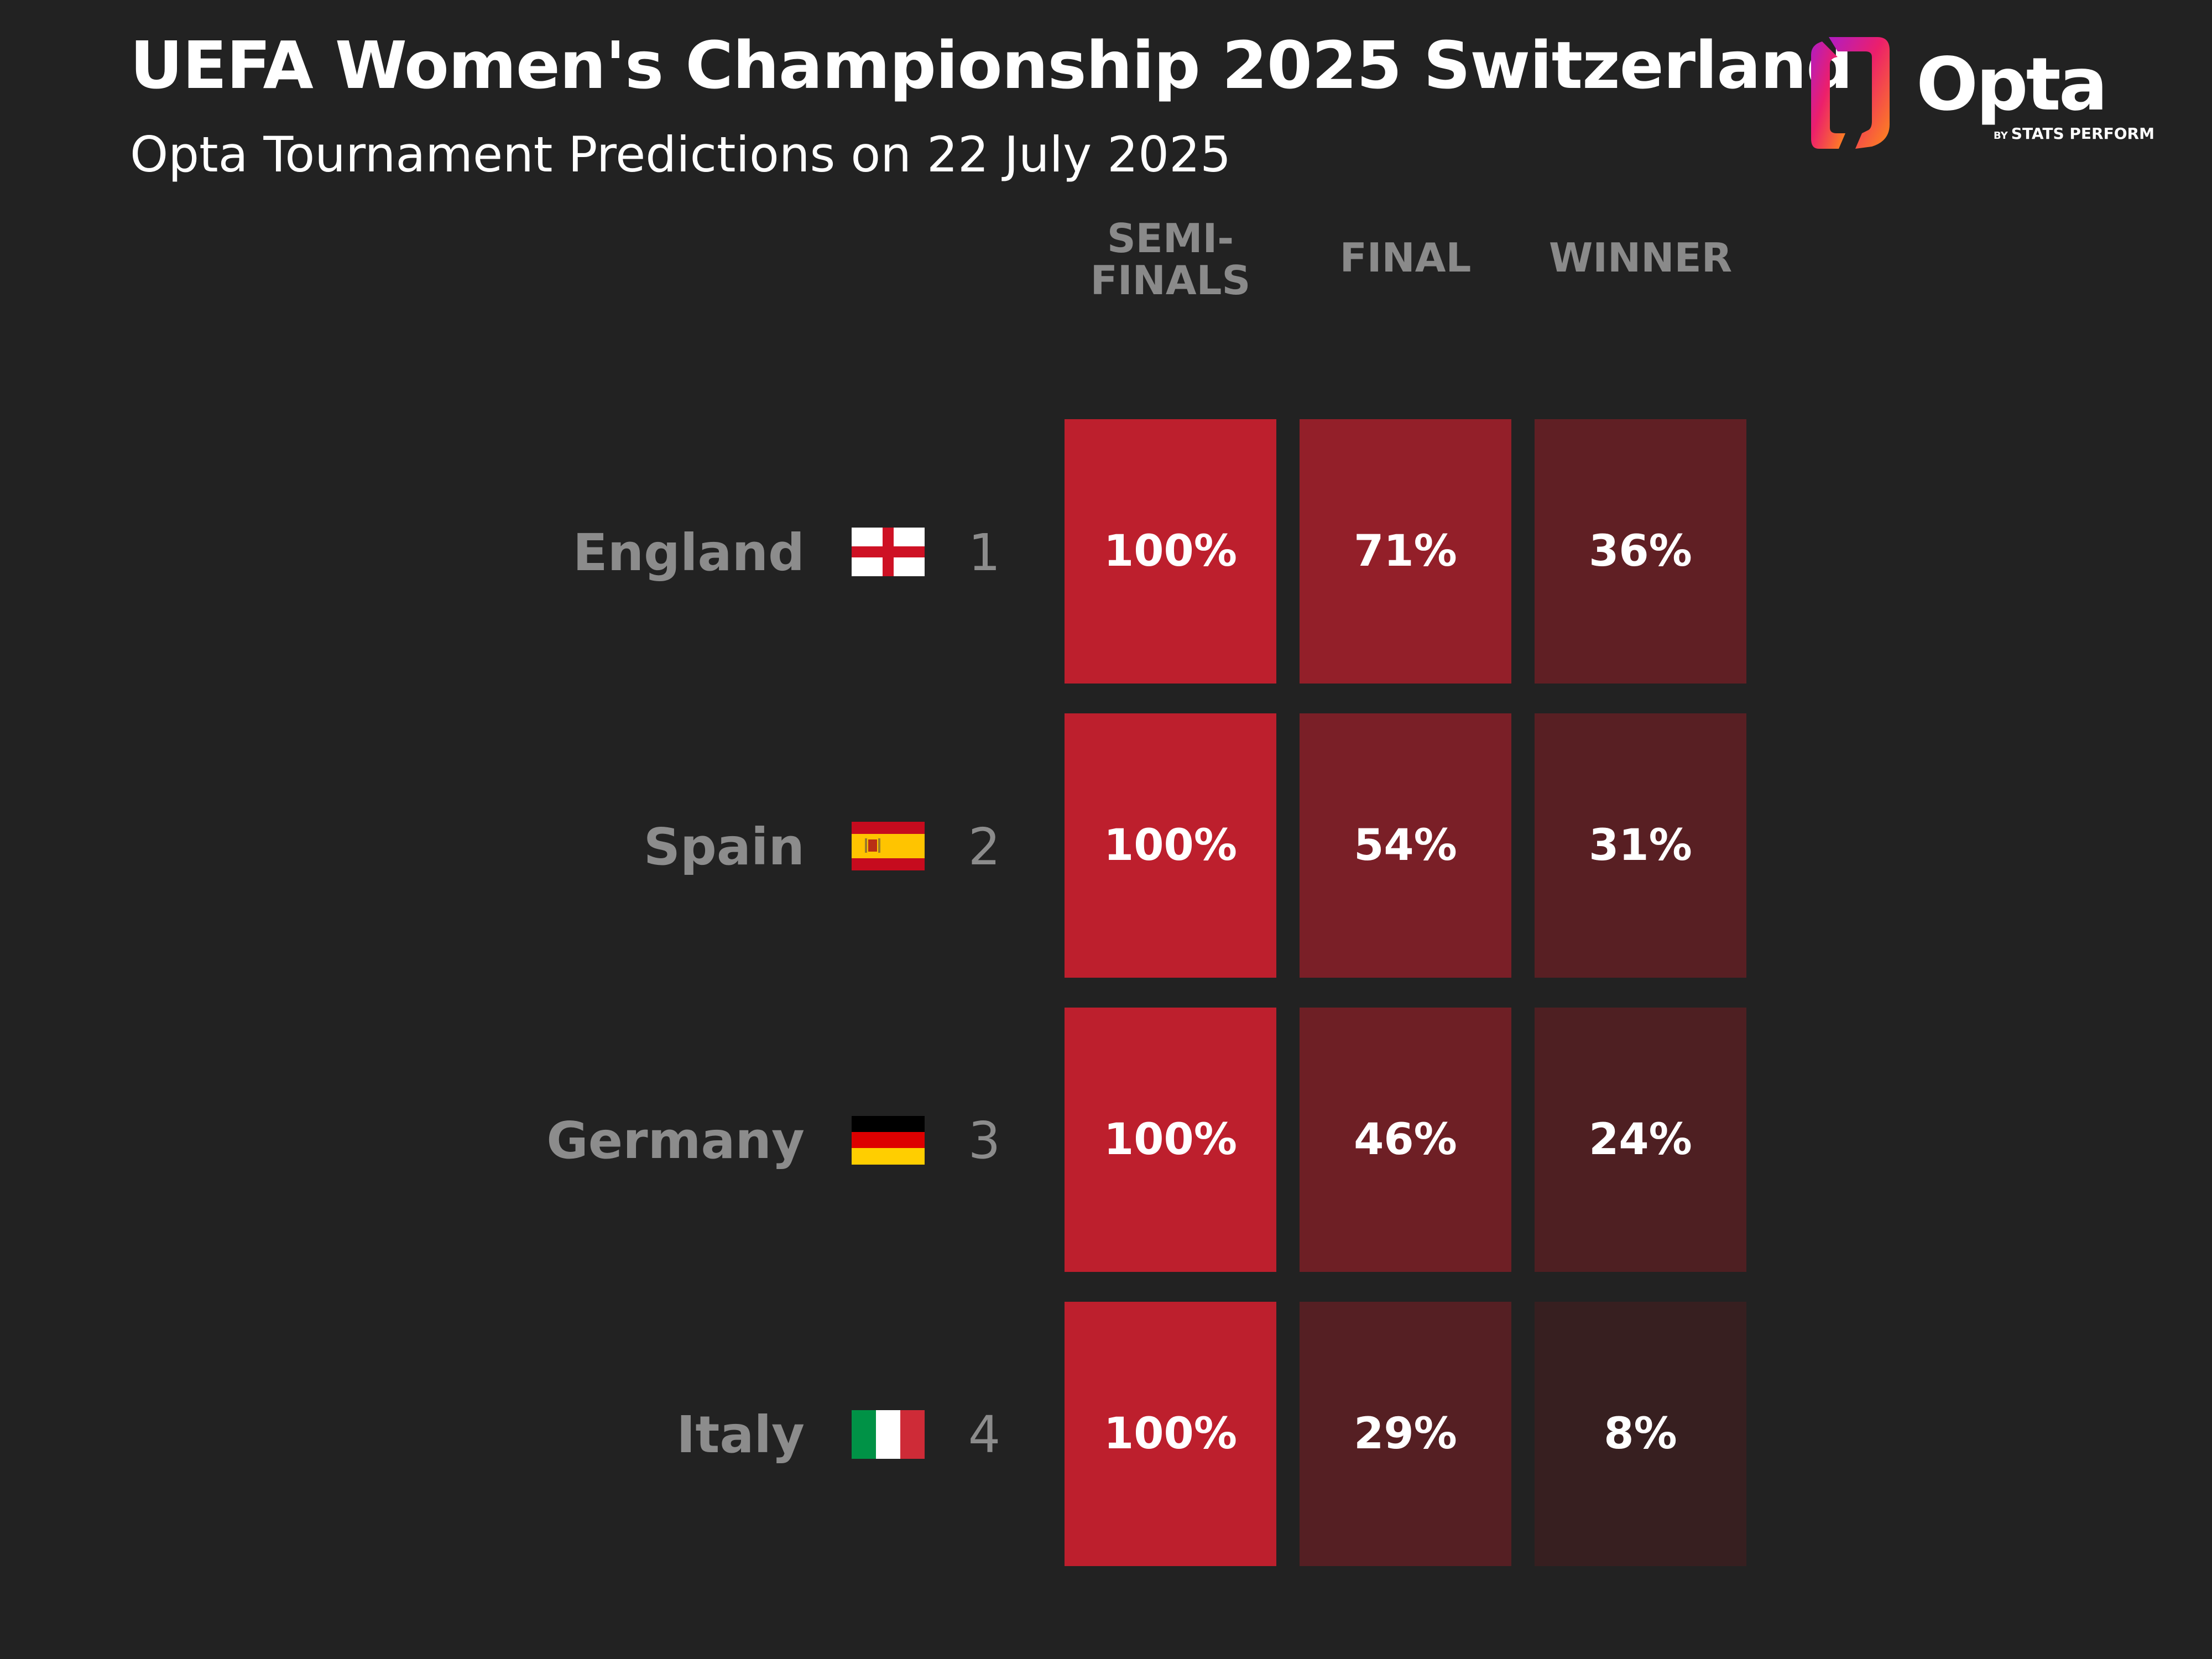 This screenshot has width=2212, height=1659. I want to click on heatmap-cell-label: 36%, so click(1640, 551).